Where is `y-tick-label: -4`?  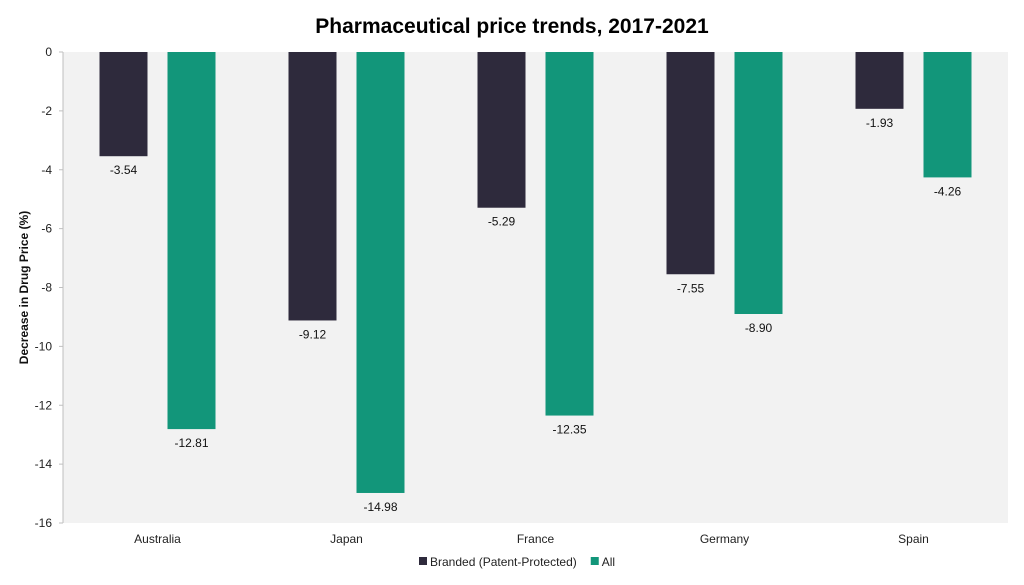
y-tick-label: -4 is located at coordinates (46, 170).